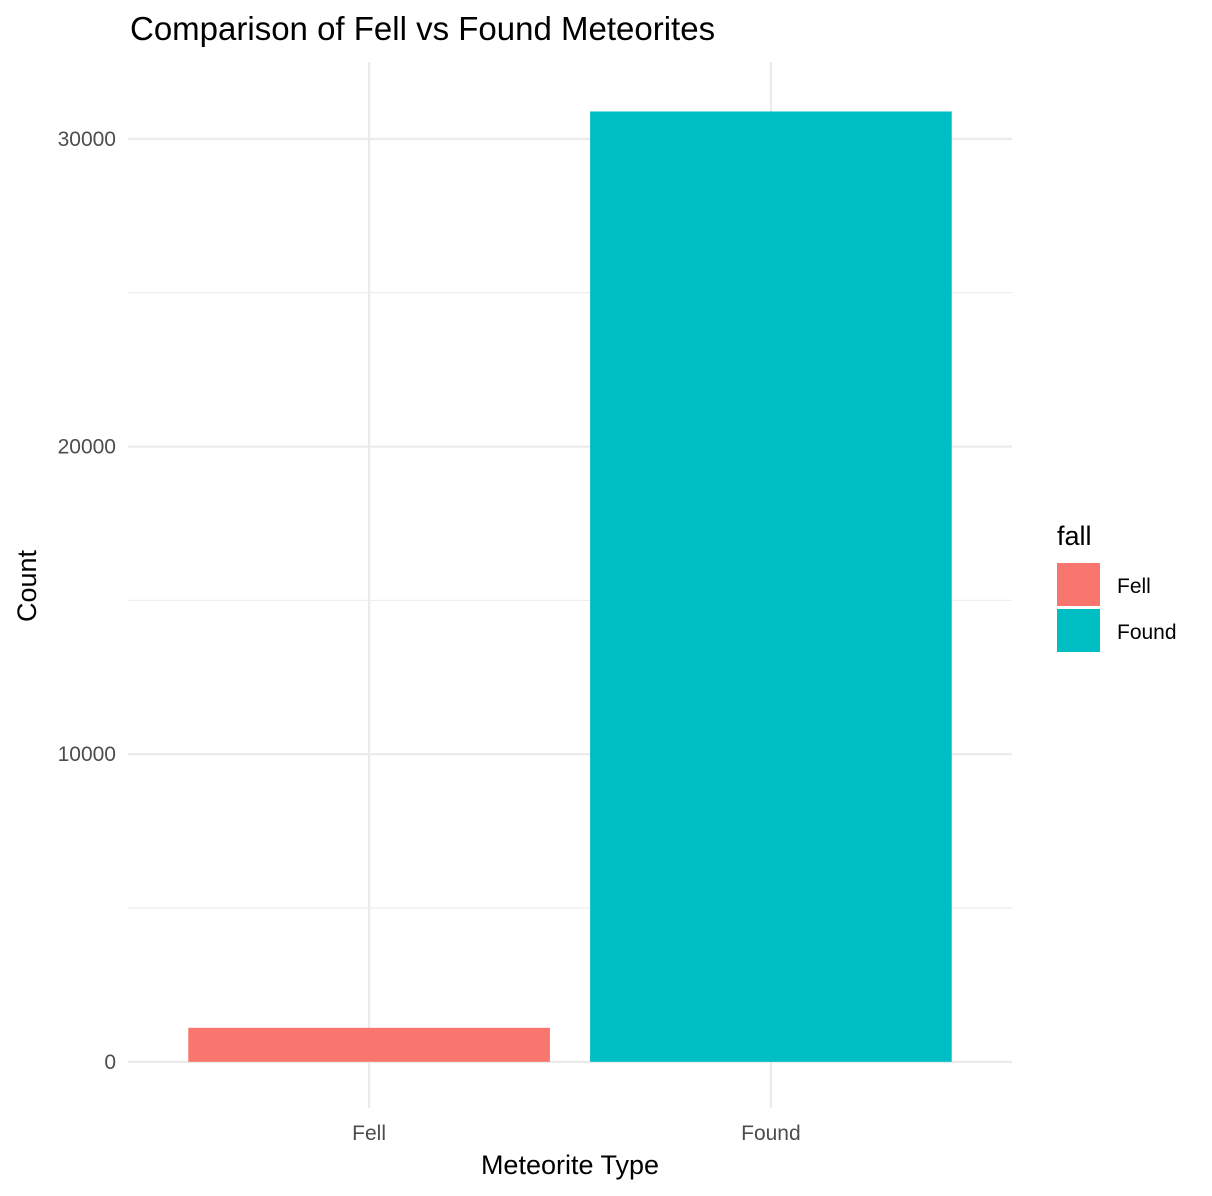 The image size is (1212, 1196). Describe the element at coordinates (570, 1165) in the screenshot. I see `x-axis-title: Meteorite Type` at that location.